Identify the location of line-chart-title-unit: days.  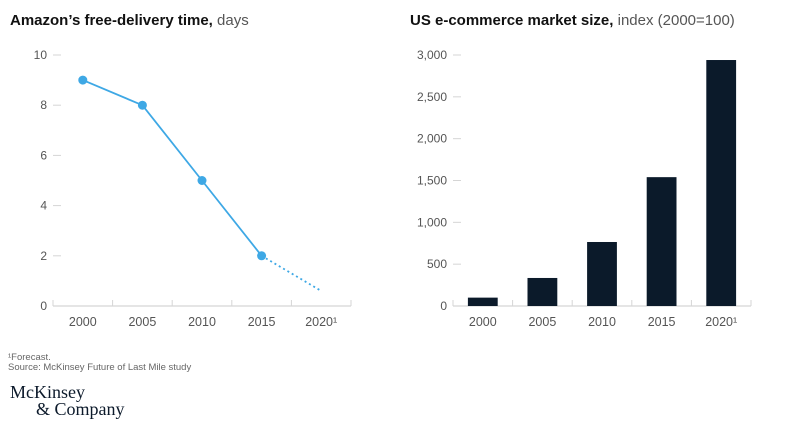
(233, 20).